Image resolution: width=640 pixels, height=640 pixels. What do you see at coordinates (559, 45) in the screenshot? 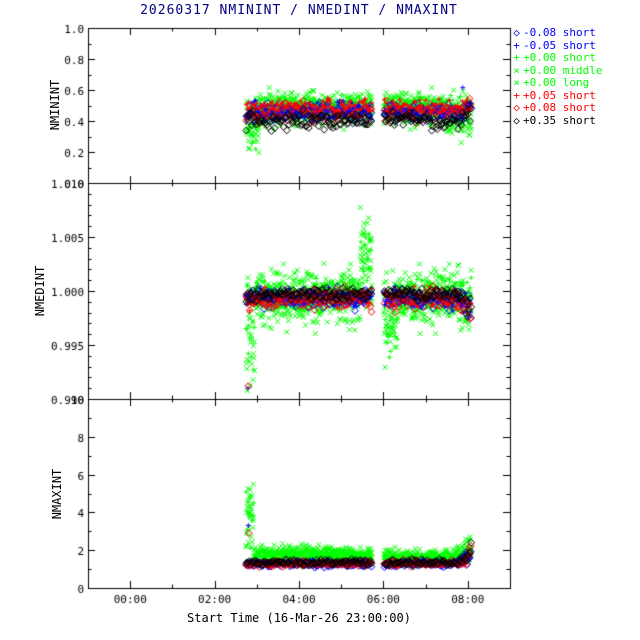
I see `legend-label: -0.05 short` at bounding box center [559, 45].